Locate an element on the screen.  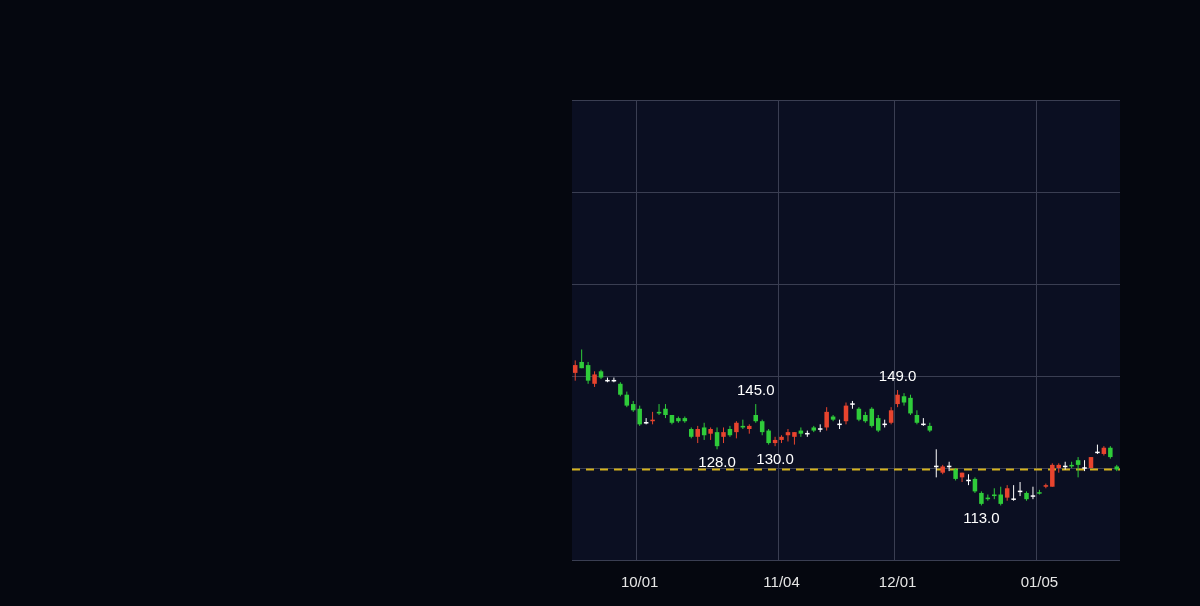
annotation: 128.0 is located at coordinates (717, 461).